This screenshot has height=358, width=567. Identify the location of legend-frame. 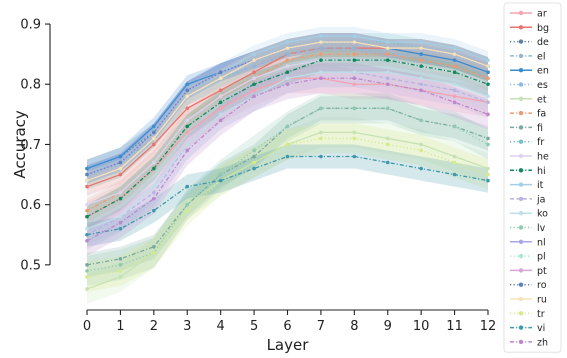
(532, 177).